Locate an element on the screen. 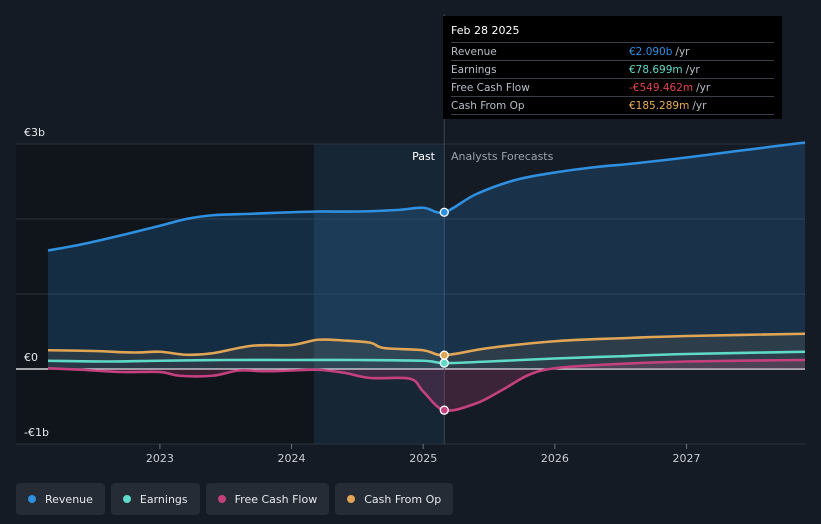 The image size is (821, 524). y-tick-label-zero: €0 is located at coordinates (31, 357).